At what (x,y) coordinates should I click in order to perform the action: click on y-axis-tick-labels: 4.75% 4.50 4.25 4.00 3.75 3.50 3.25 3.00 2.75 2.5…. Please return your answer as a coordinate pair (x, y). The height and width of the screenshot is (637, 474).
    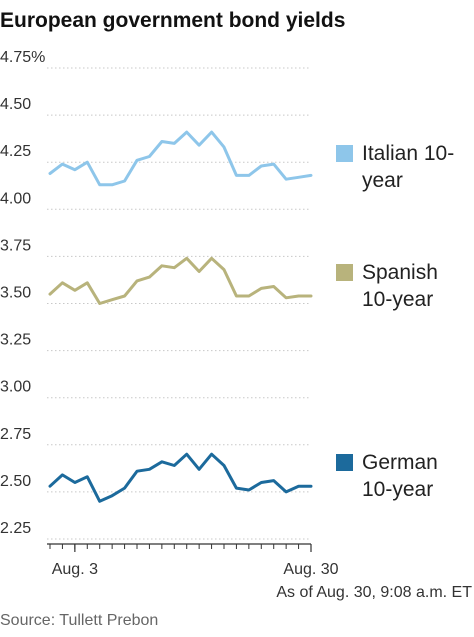
    Looking at the image, I should click on (22, 293).